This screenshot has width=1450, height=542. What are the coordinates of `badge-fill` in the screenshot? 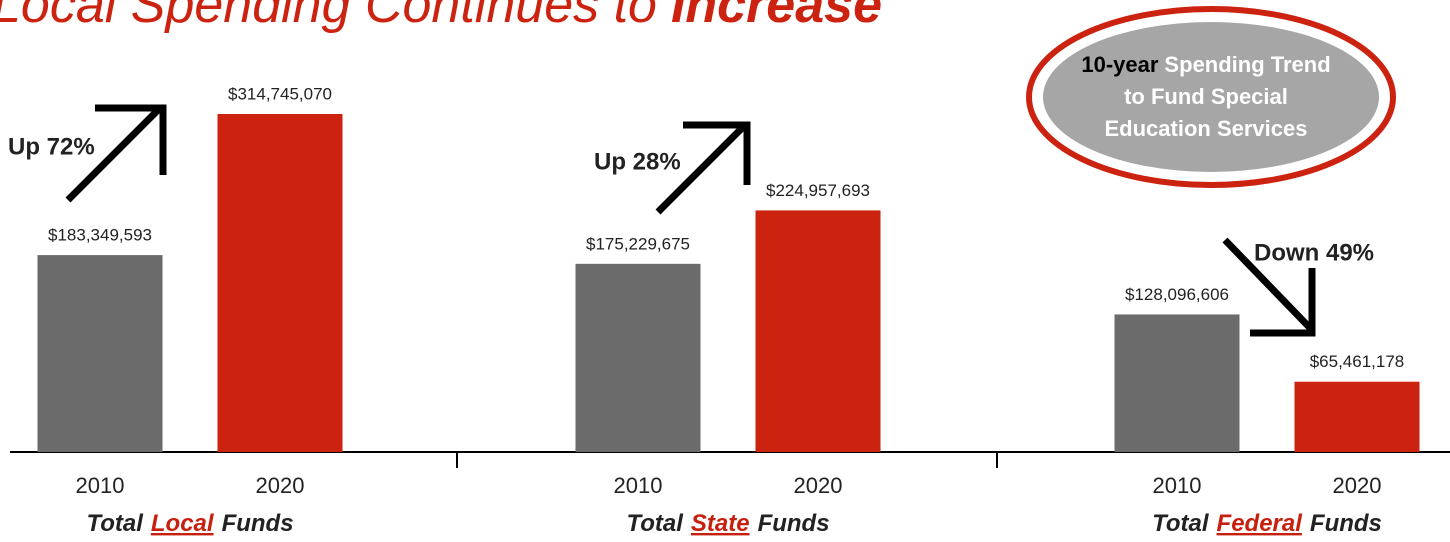 It's located at (1211, 97).